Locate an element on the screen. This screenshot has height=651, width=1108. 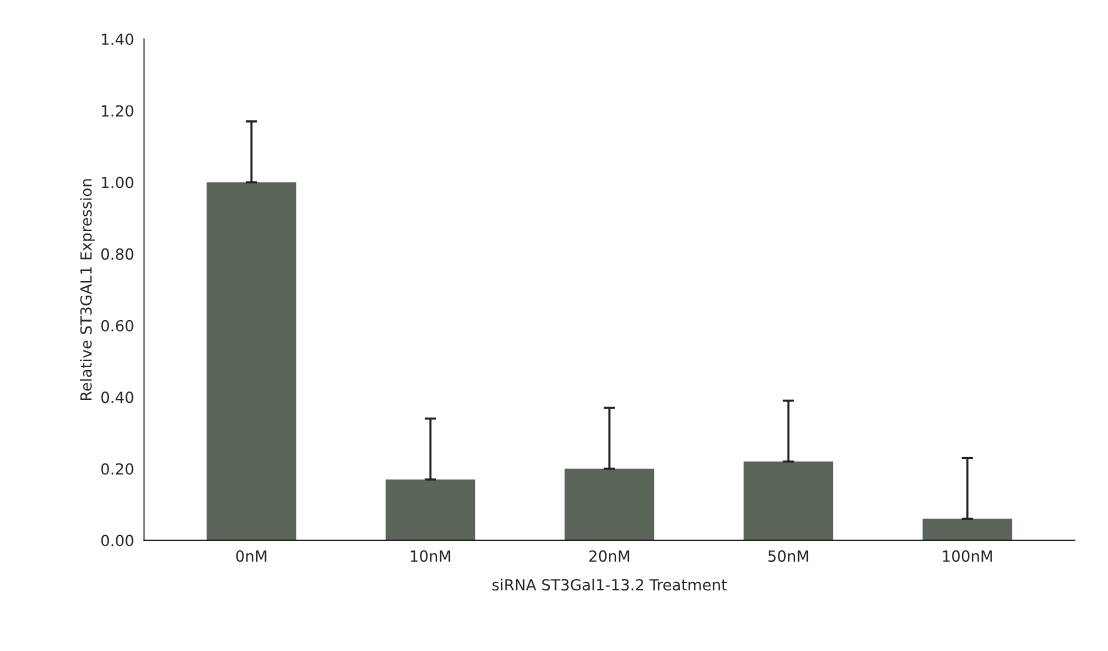
y-tick-label: 0.20 is located at coordinates (117, 469).